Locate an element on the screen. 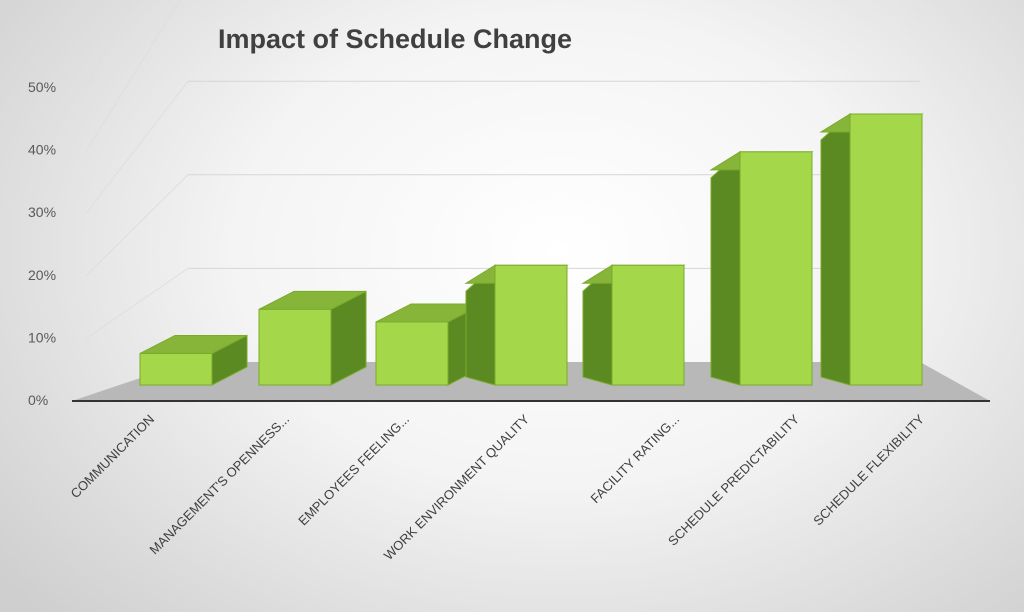 Image resolution: width=1024 pixels, height=612 pixels. x-tick-label: SCHEDULE FLEXIBILITY is located at coordinates (868, 469).